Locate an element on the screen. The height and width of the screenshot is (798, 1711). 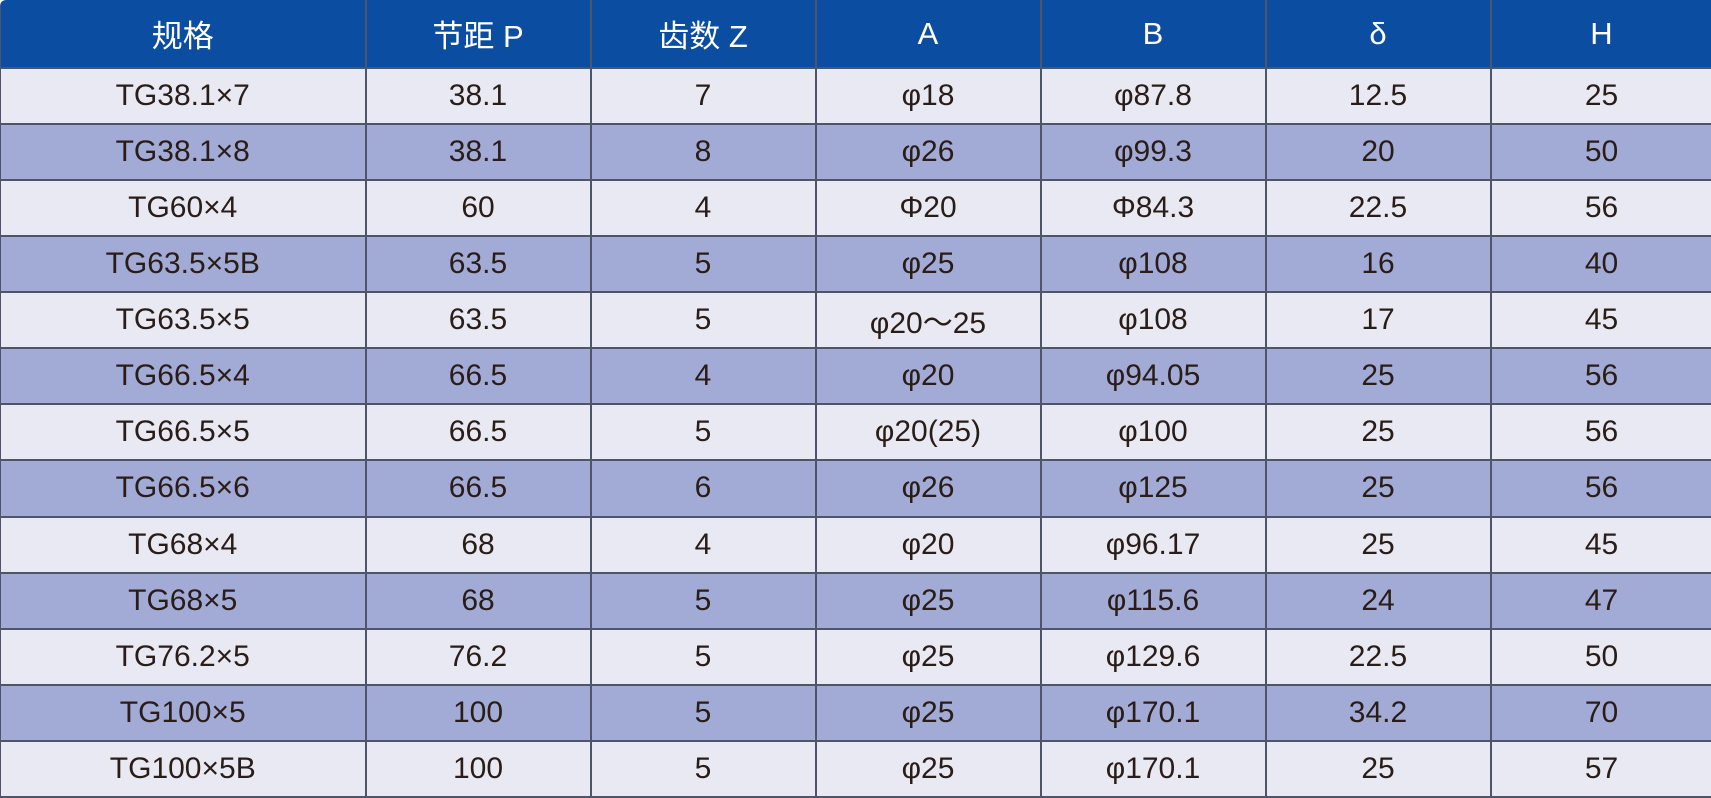
table-row: TG100×5 100 5 φ25 φ170.1 34.2 70 is located at coordinates (855, 712).